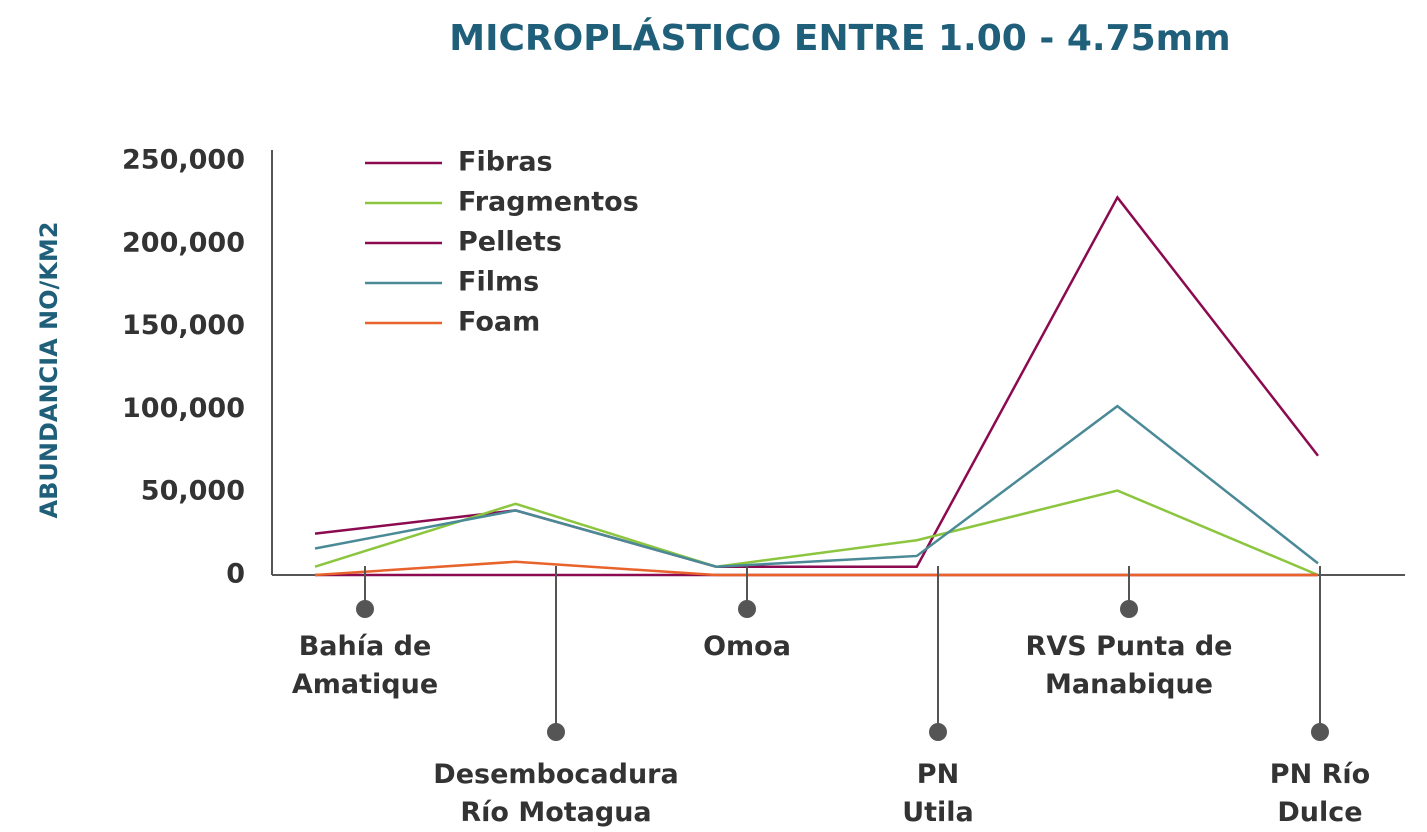 This screenshot has width=1427, height=832. Describe the element at coordinates (183, 160) in the screenshot. I see `y-tick-label: 250,000` at that location.